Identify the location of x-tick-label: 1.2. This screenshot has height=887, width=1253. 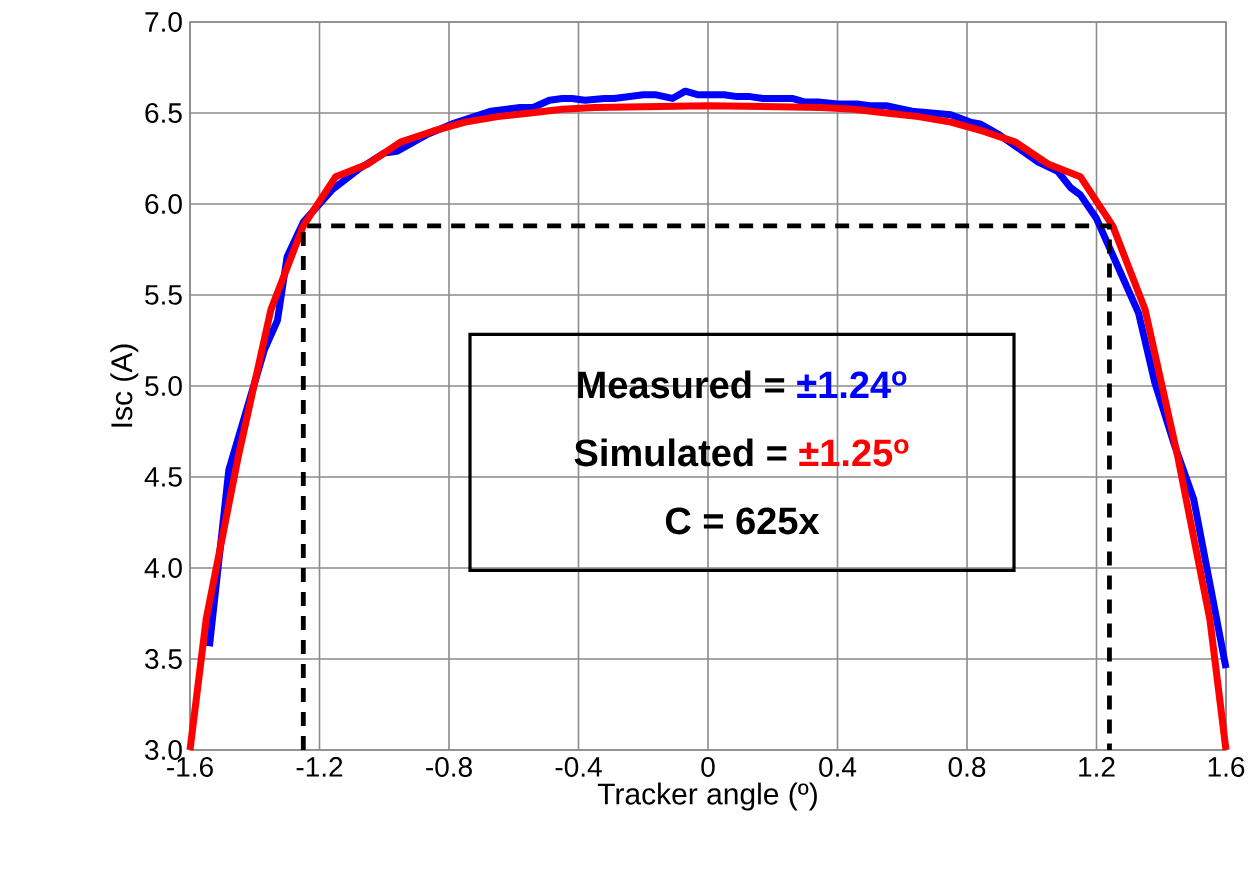
(1097, 767).